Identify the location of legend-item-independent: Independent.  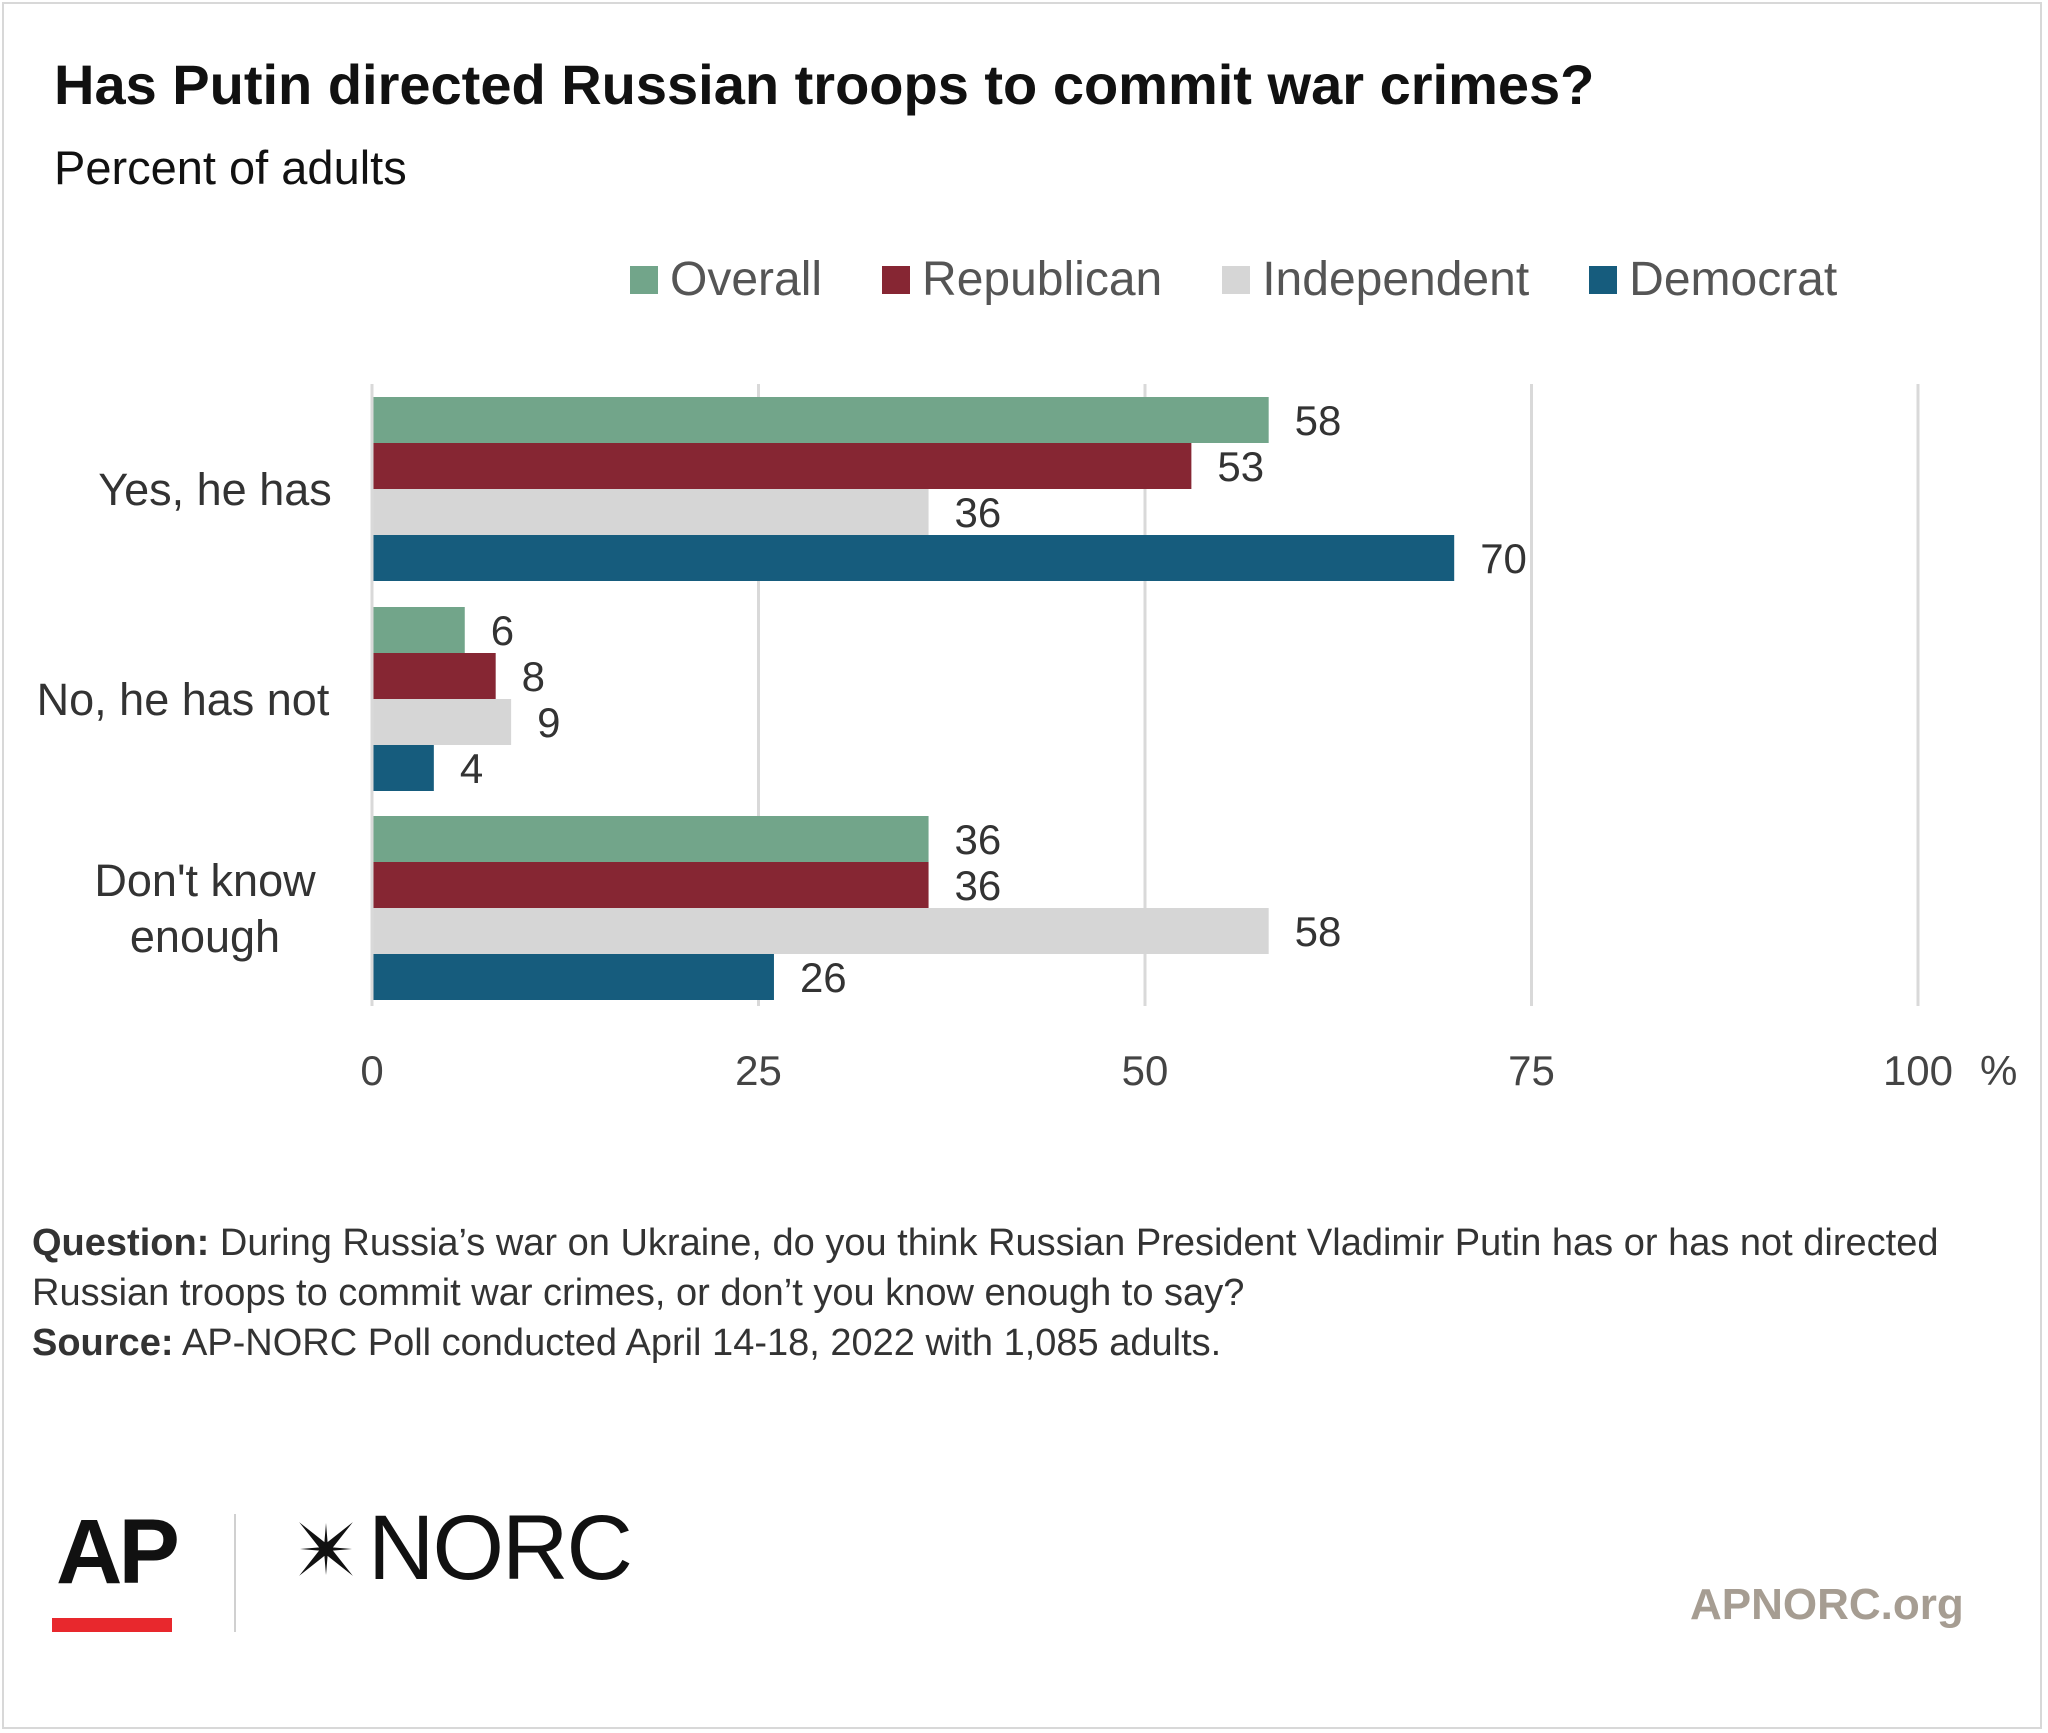
(1375, 279).